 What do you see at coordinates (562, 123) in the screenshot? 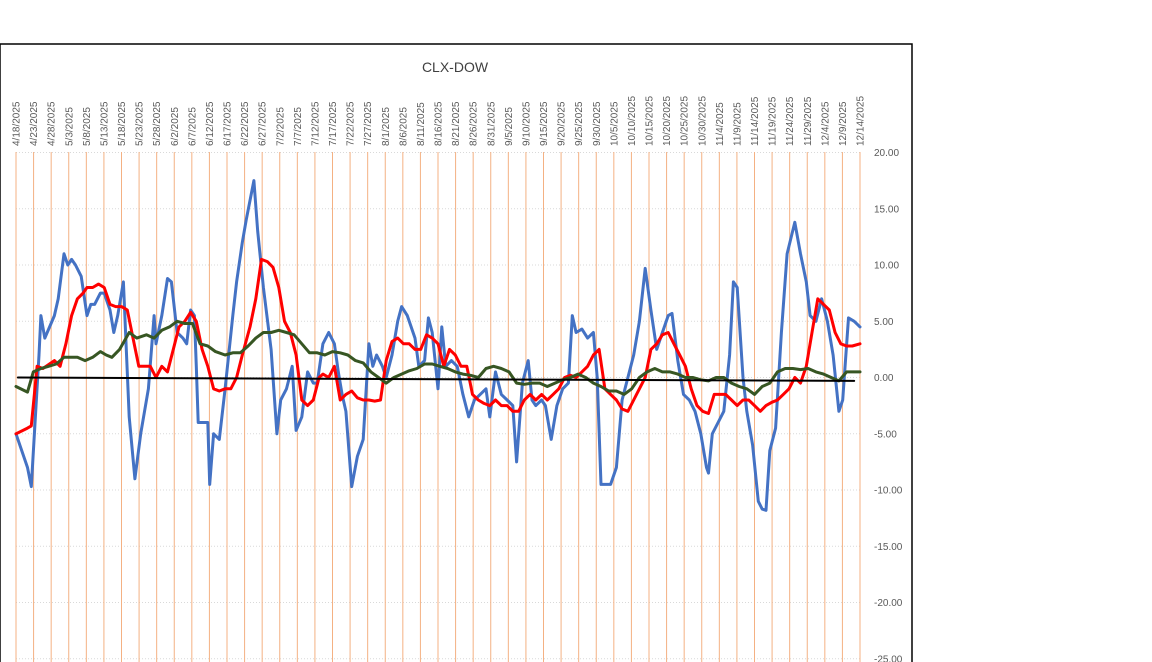
I see `x-tick-label: 9/20/2025` at bounding box center [562, 123].